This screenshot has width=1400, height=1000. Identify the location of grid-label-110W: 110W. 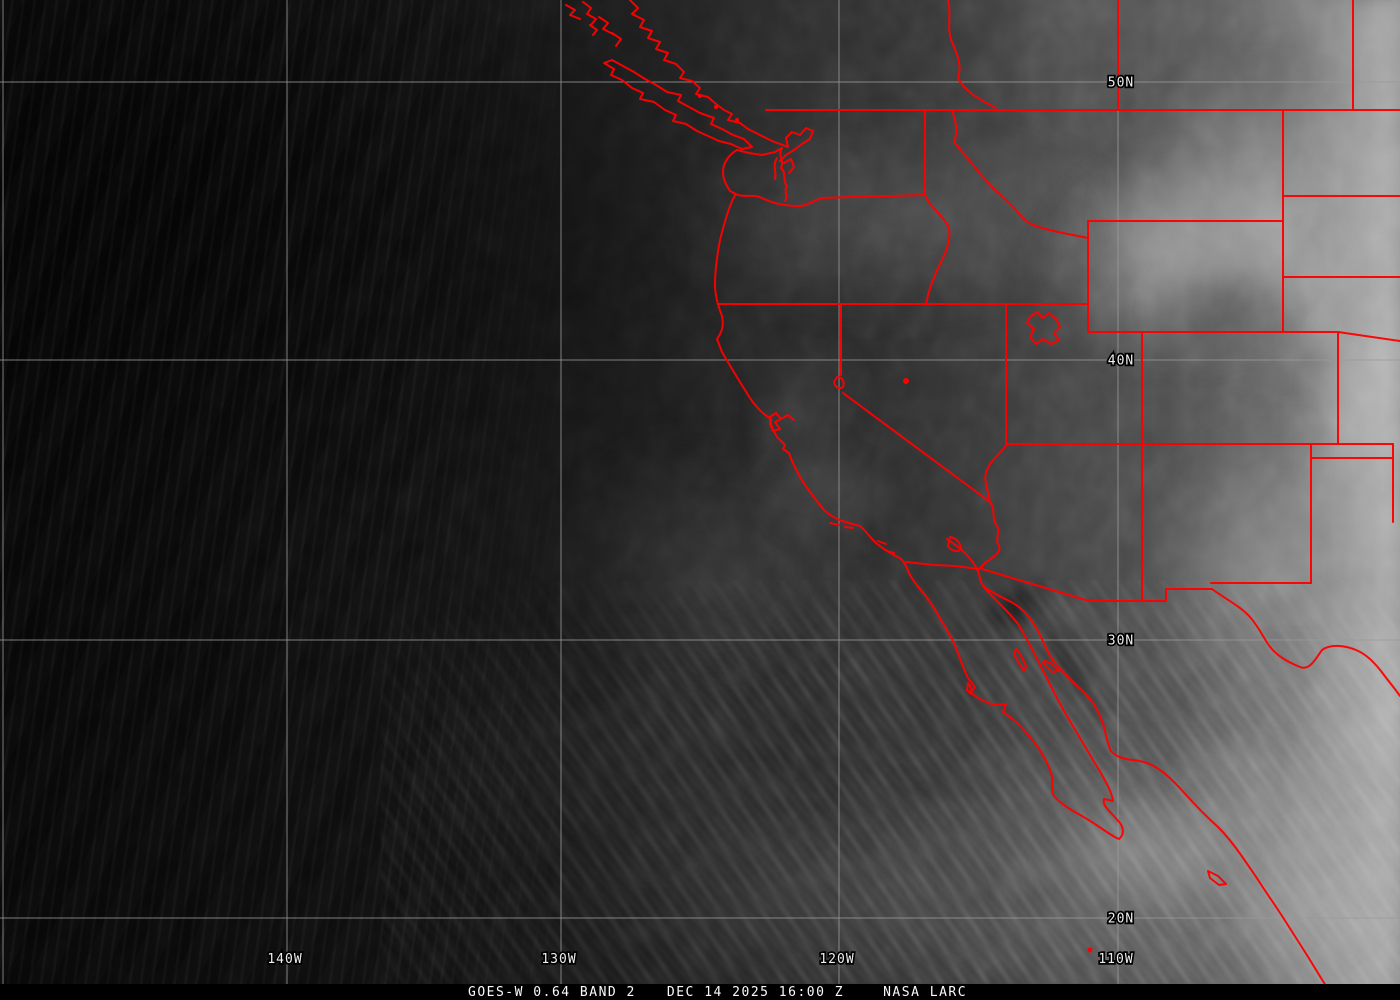
(1115, 959).